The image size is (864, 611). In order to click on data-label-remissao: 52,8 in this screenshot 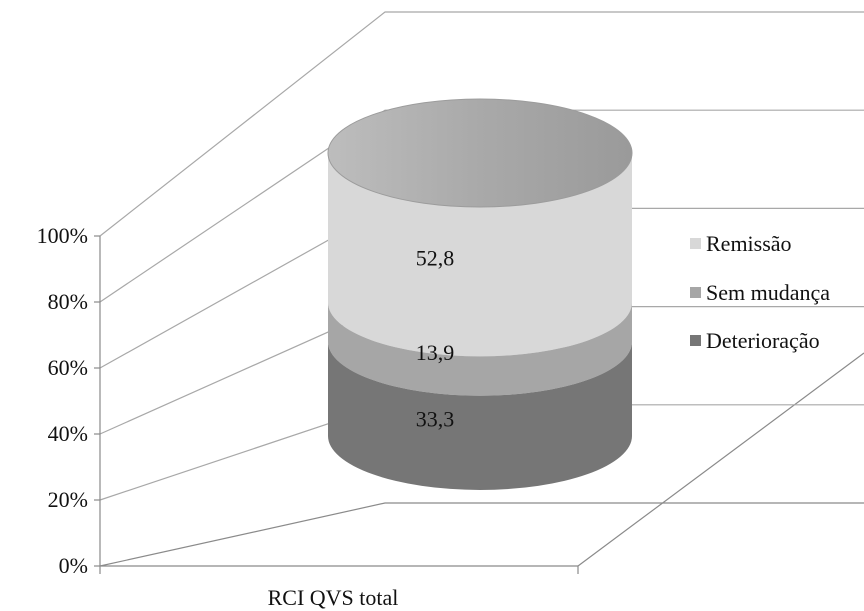, I will do `click(435, 257)`.